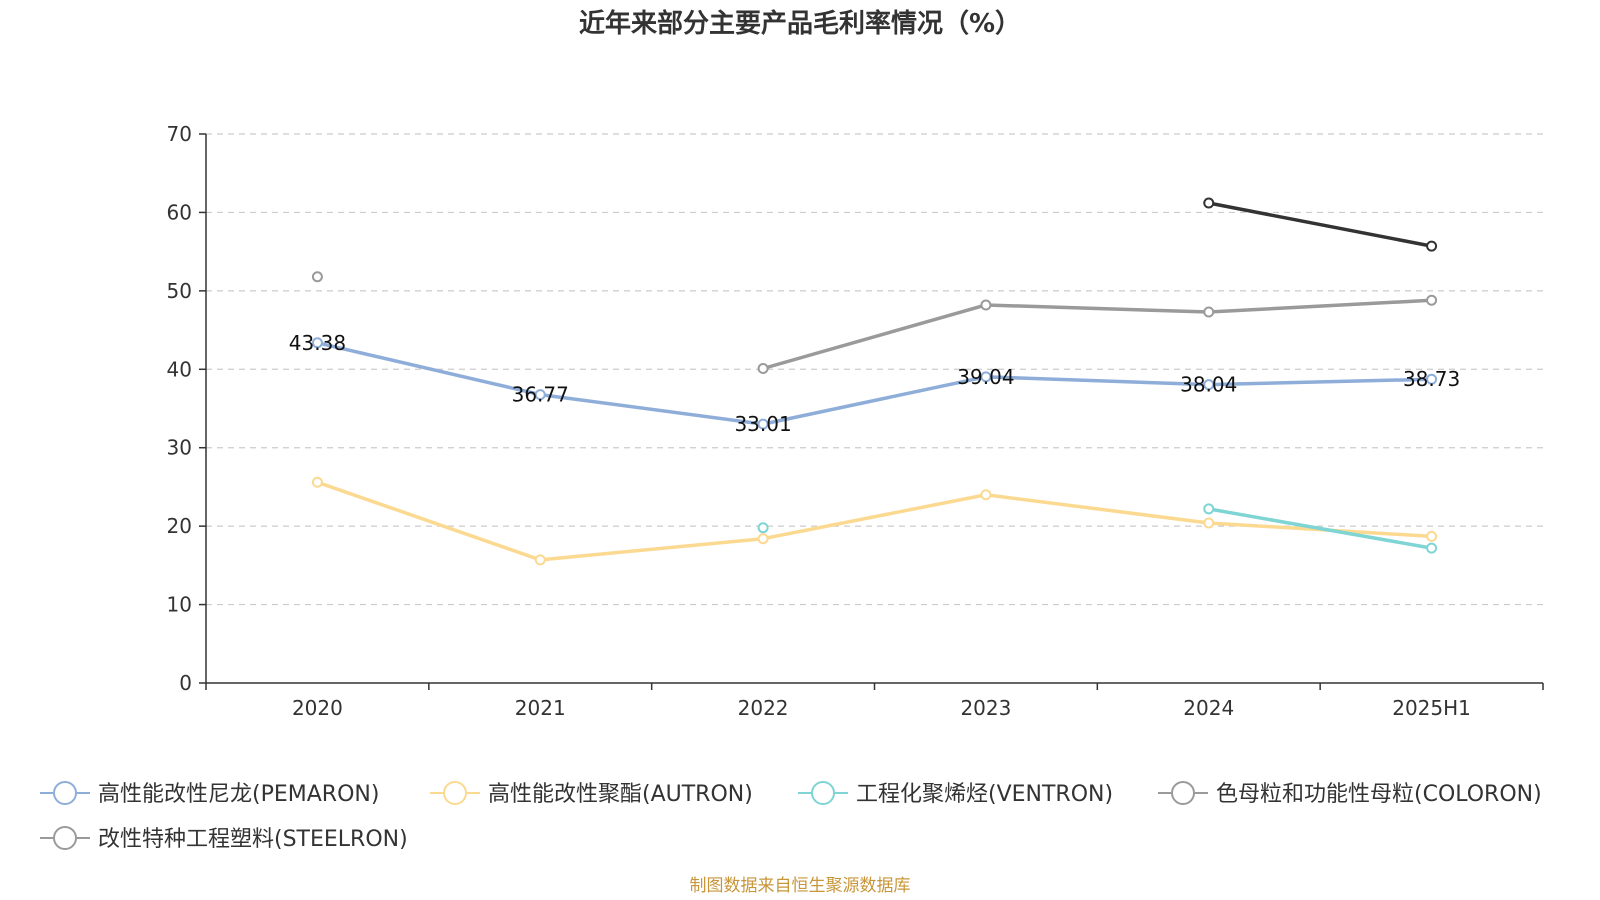 The image size is (1600, 900). Describe the element at coordinates (620, 794) in the screenshot. I see `legend-label: 高性能改性聚酯(AUTRON)` at that location.